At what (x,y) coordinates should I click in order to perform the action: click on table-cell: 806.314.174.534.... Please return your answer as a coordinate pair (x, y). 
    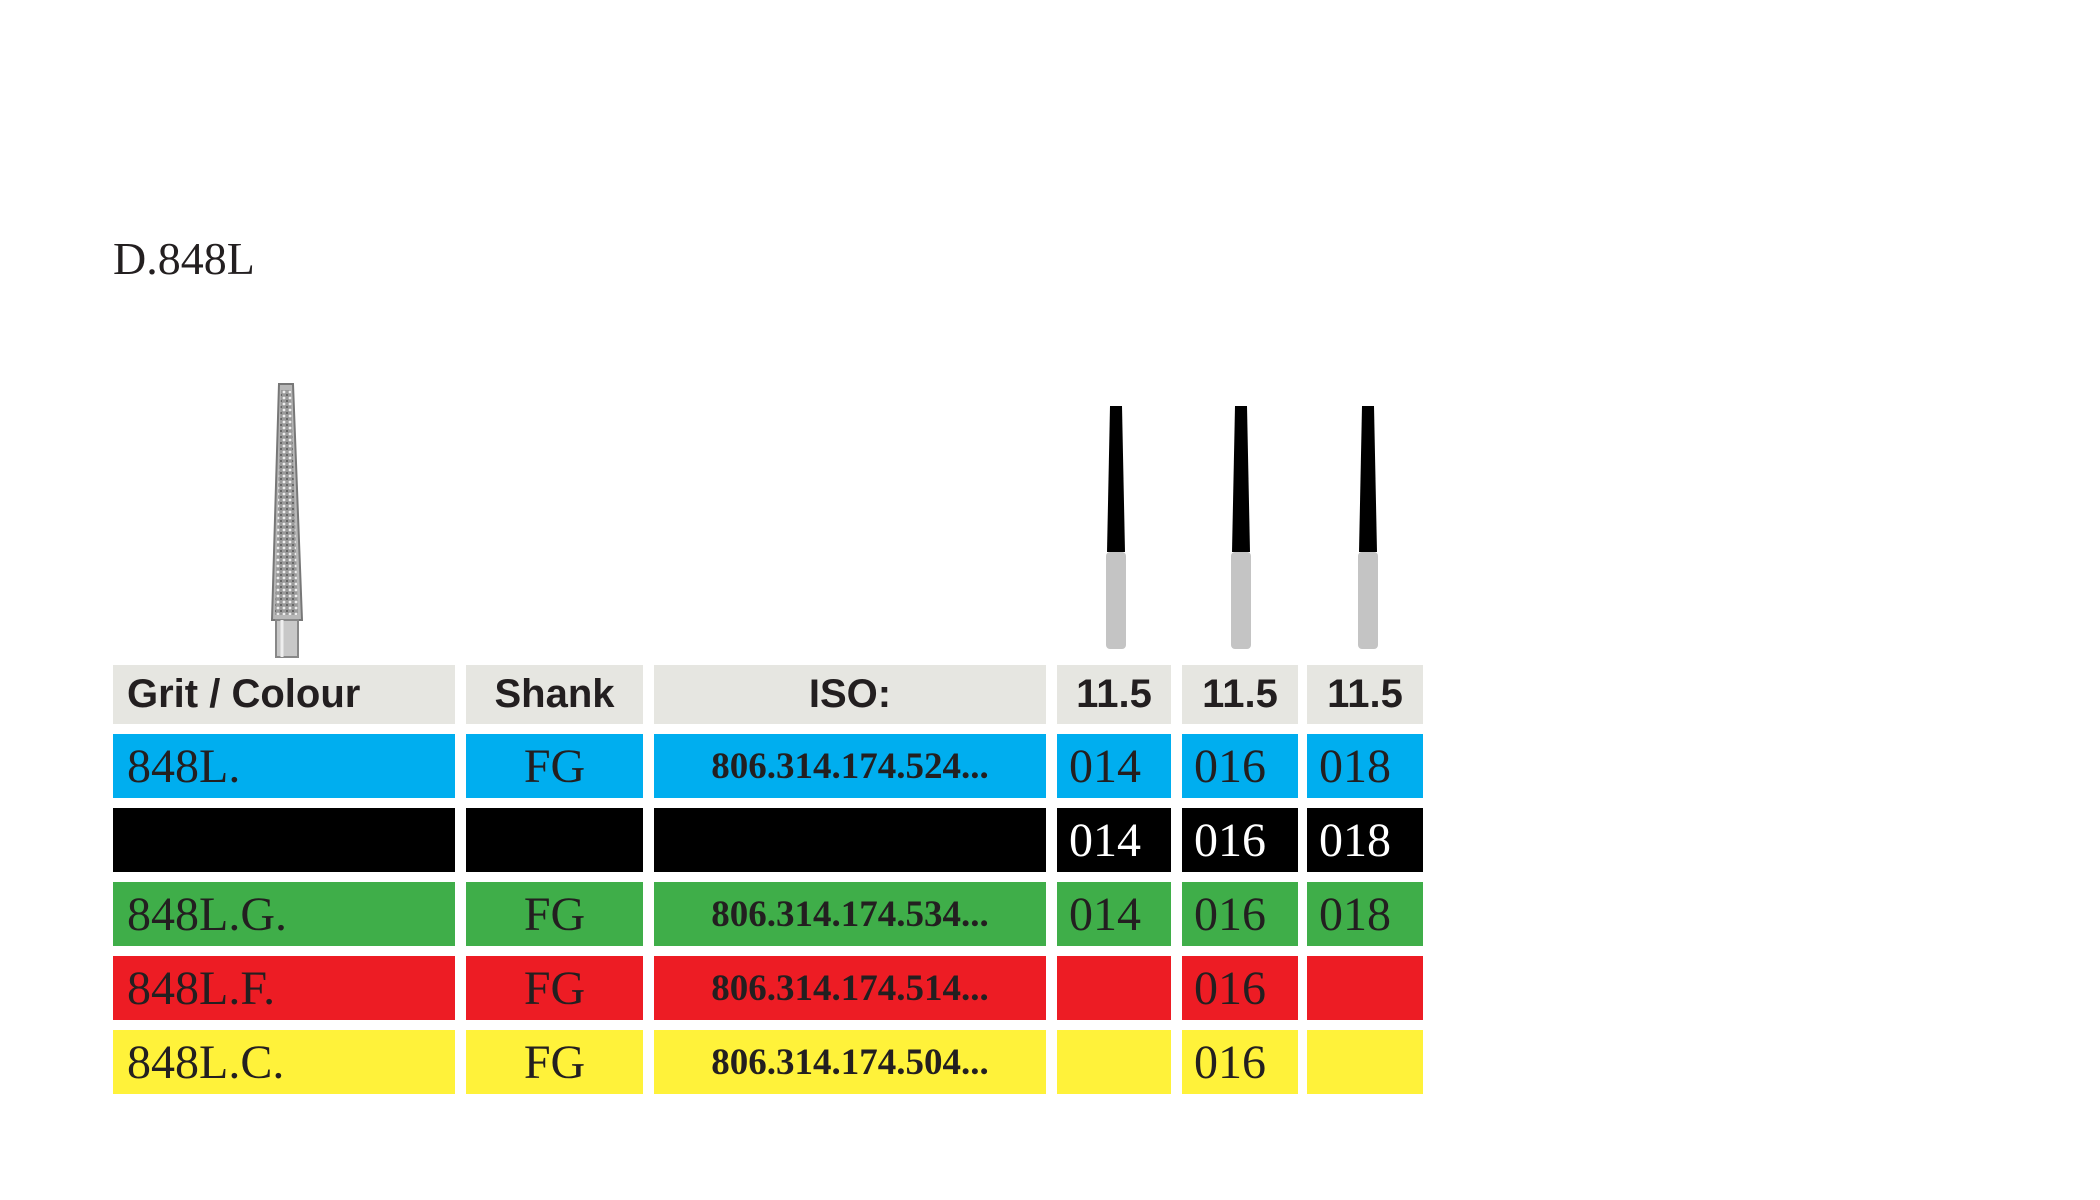
    Looking at the image, I should click on (850, 914).